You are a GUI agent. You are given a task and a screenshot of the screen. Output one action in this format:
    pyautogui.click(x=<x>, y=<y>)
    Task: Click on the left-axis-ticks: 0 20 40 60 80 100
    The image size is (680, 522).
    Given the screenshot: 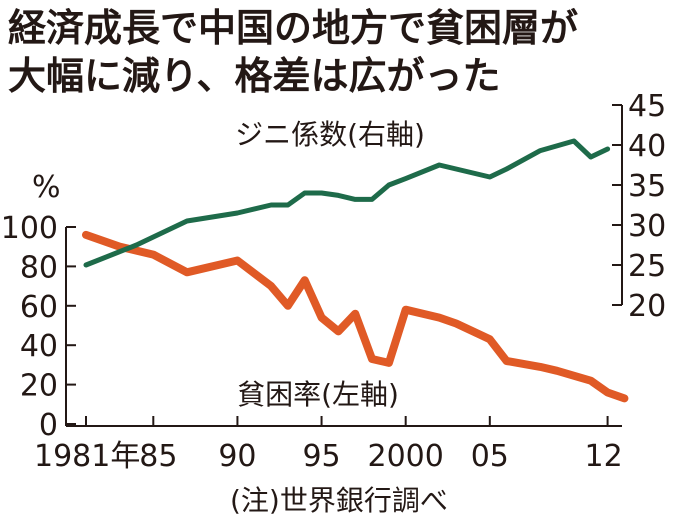 What is the action you would take?
    pyautogui.click(x=38, y=327)
    